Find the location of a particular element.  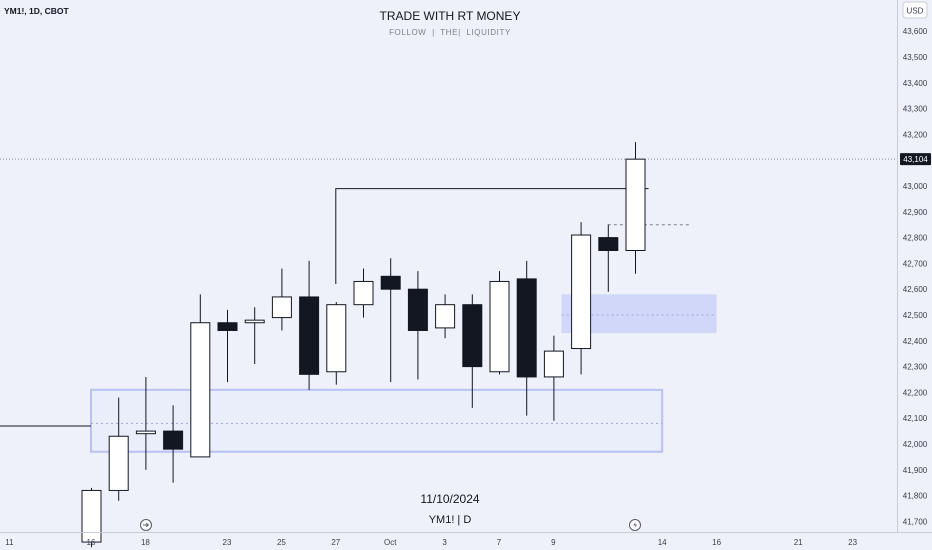

last-price-label: 43,104 is located at coordinates (915, 159).